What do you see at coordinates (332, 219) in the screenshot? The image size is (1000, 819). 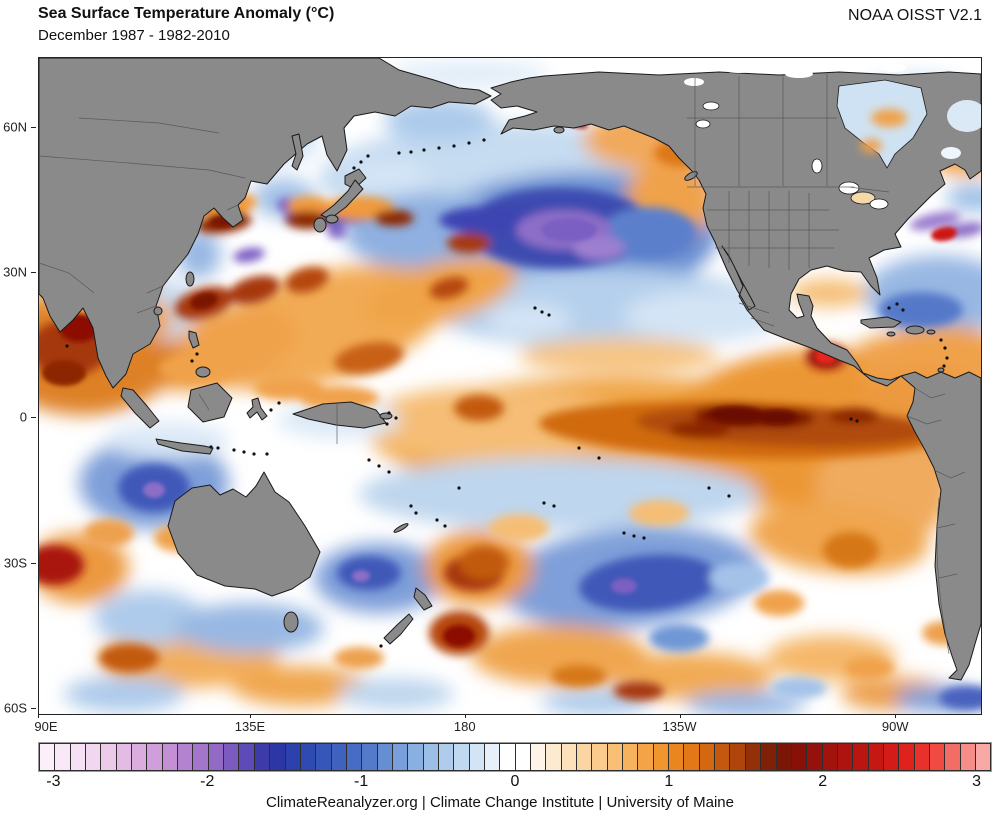 I see `land-japan-shikoku` at bounding box center [332, 219].